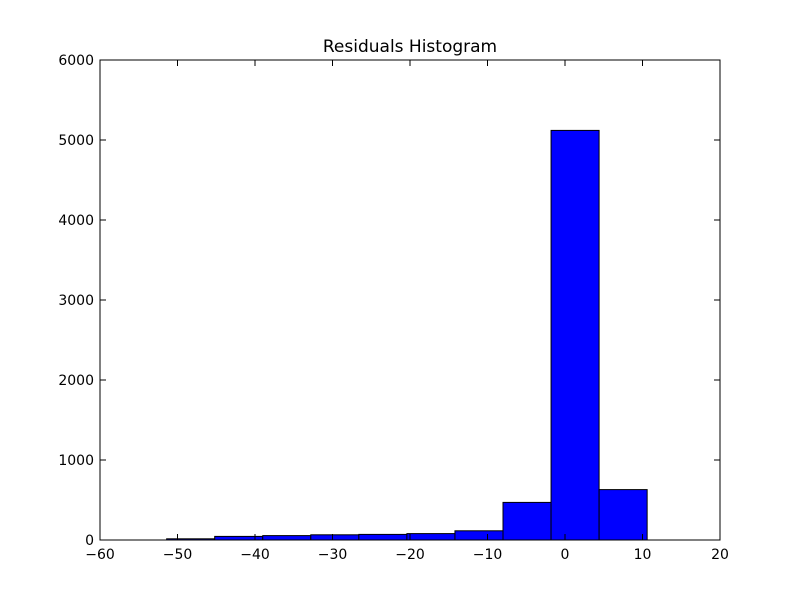  Describe the element at coordinates (565, 555) in the screenshot. I see `x-tick-label-6: 0` at that location.